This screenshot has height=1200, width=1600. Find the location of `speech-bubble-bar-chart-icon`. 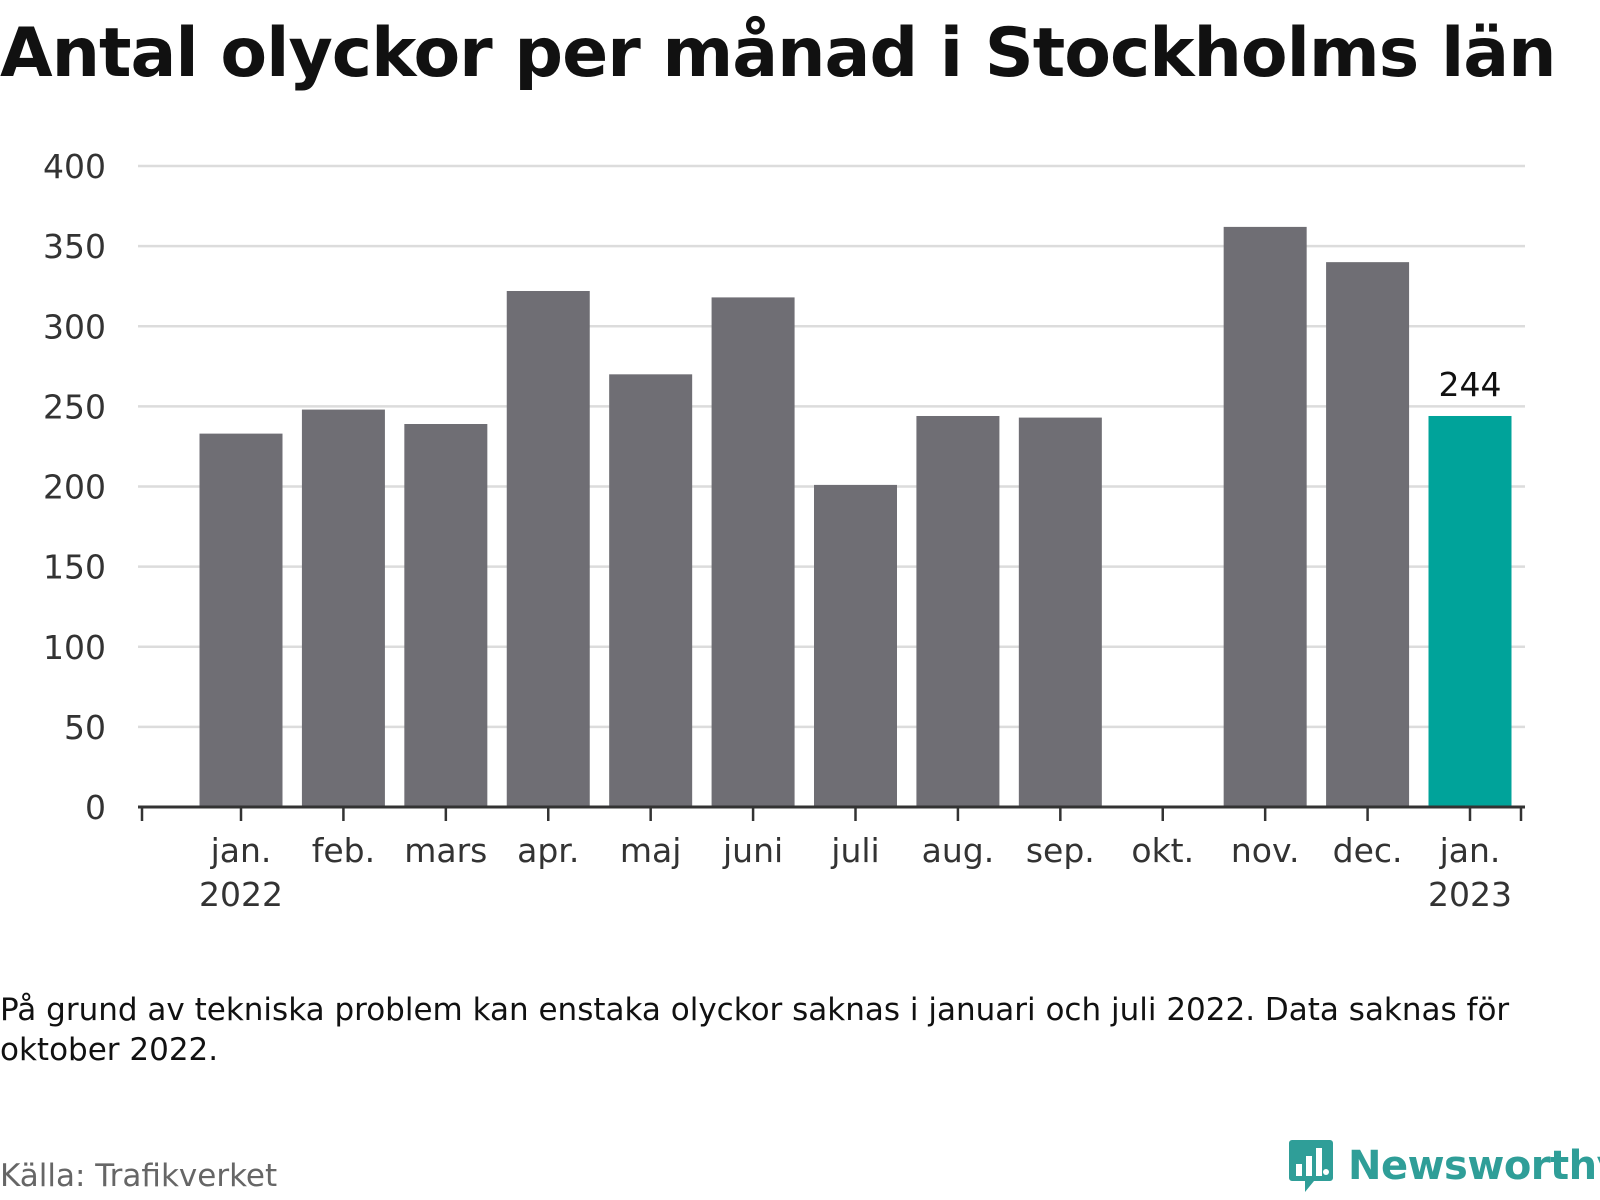

speech-bubble-bar-chart-icon is located at coordinates (1311, 1166).